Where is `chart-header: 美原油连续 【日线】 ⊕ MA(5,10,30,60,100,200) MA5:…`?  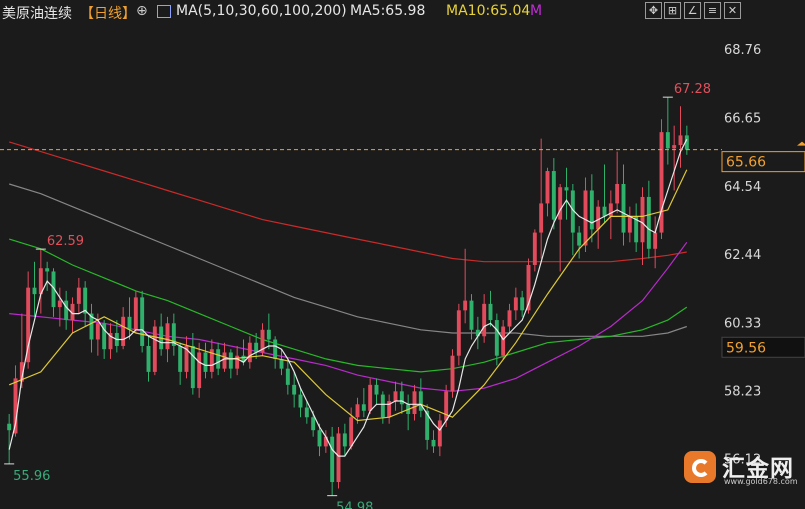 chart-header: 美原油连续 【日线】 ⊕ MA(5,10,30,60,100,200) MA5:… is located at coordinates (402, 12).